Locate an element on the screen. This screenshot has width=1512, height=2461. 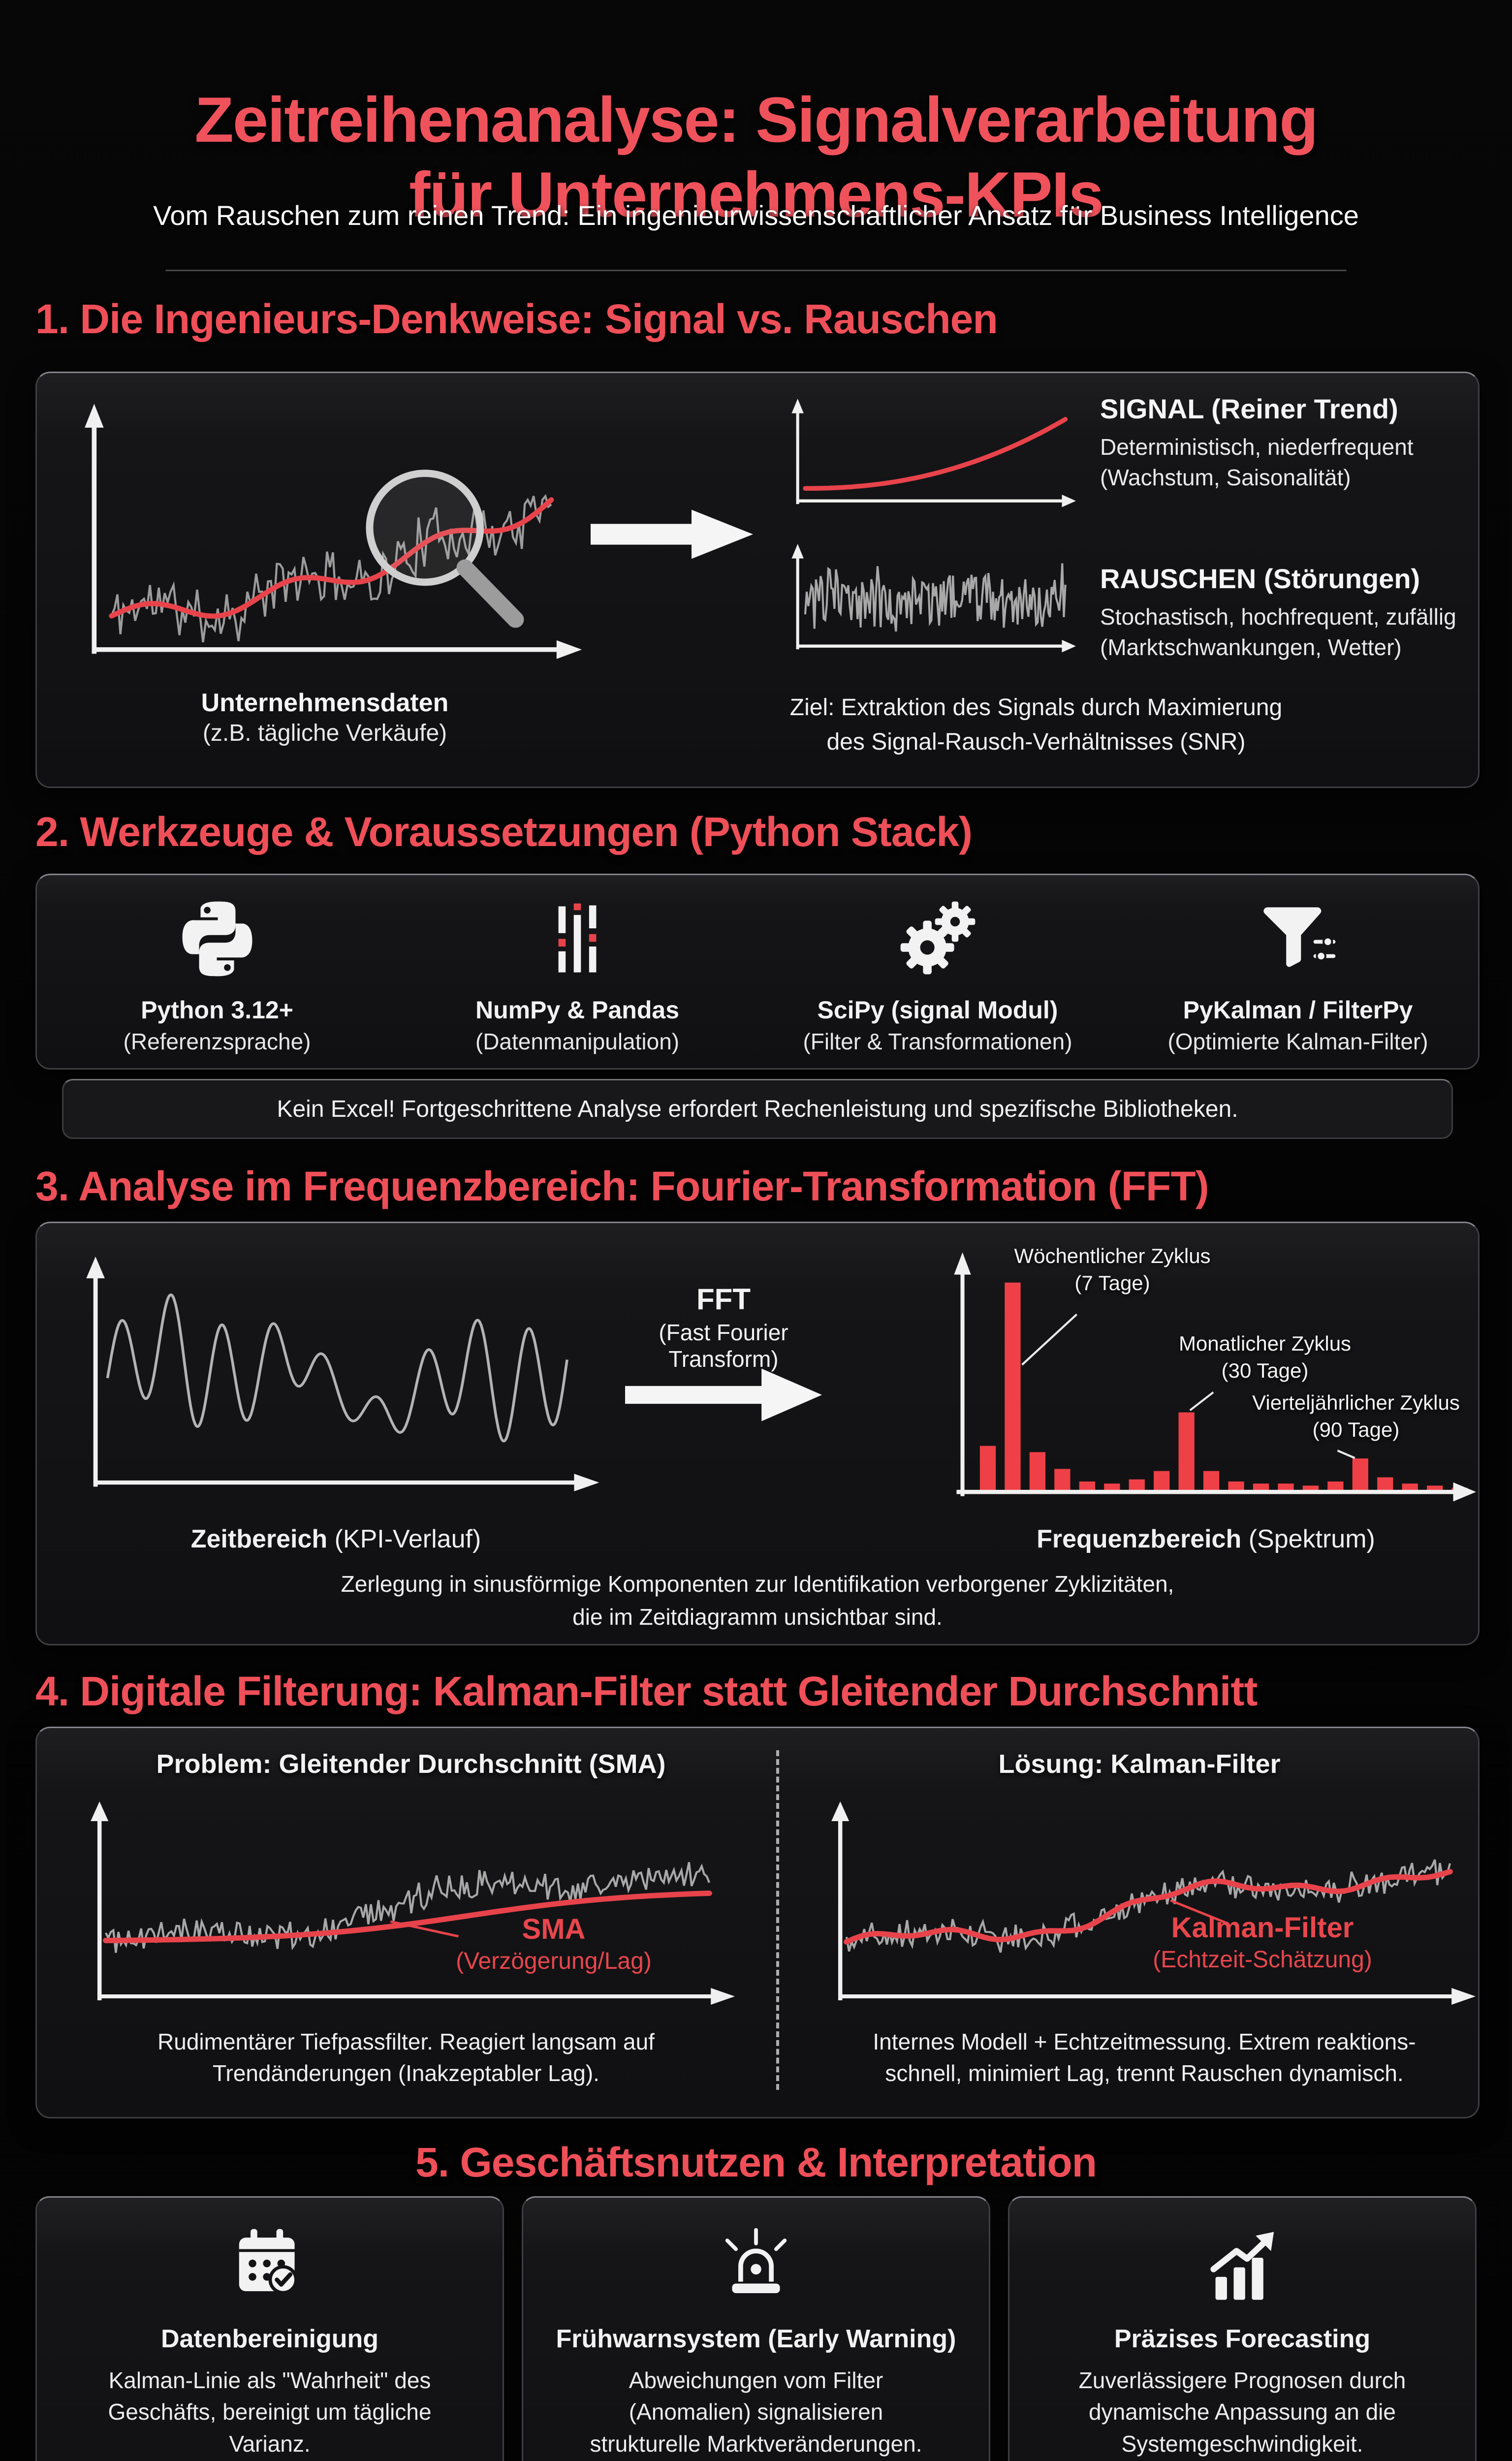
raw-chart-caption-sub: (z.B. tägliche Verkäufe) is located at coordinates (324, 733).